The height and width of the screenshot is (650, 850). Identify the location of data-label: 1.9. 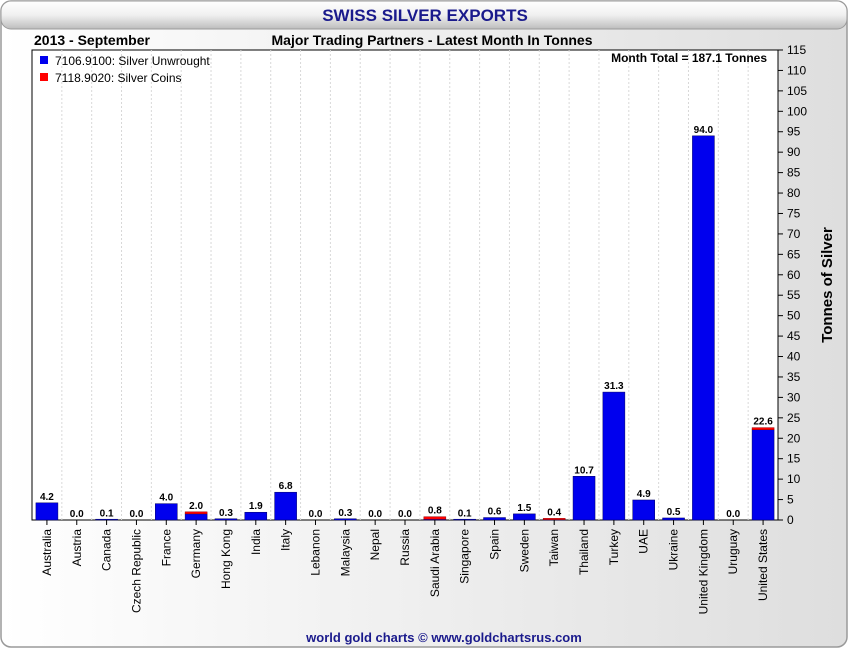
(256, 506).